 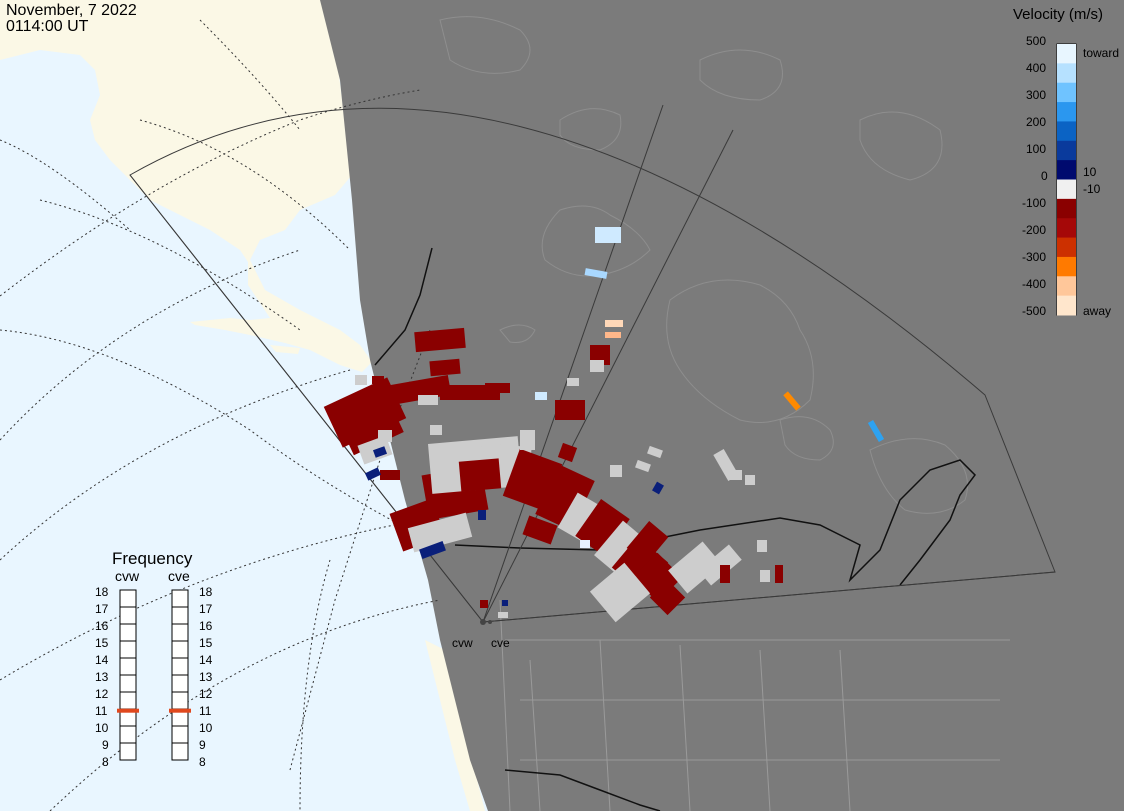 I want to click on colorbar-away-label: away, so click(x=1097, y=311).